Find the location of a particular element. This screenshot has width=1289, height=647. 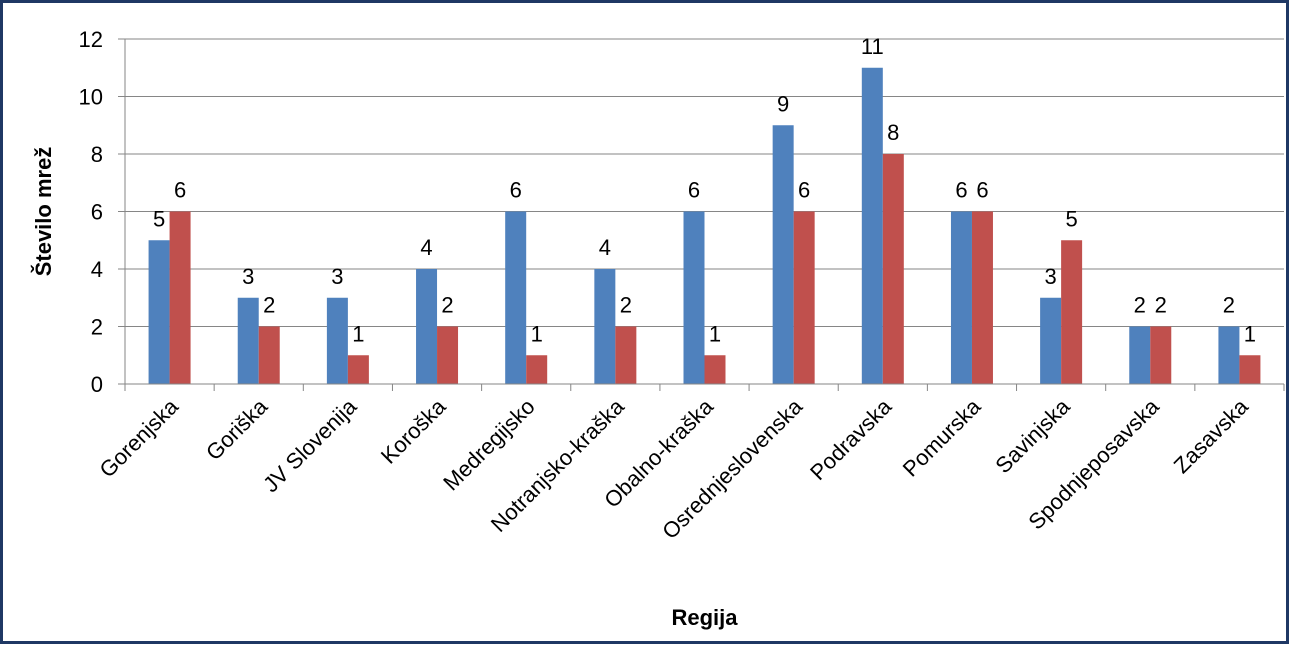

data-label: 9 is located at coordinates (783, 103).